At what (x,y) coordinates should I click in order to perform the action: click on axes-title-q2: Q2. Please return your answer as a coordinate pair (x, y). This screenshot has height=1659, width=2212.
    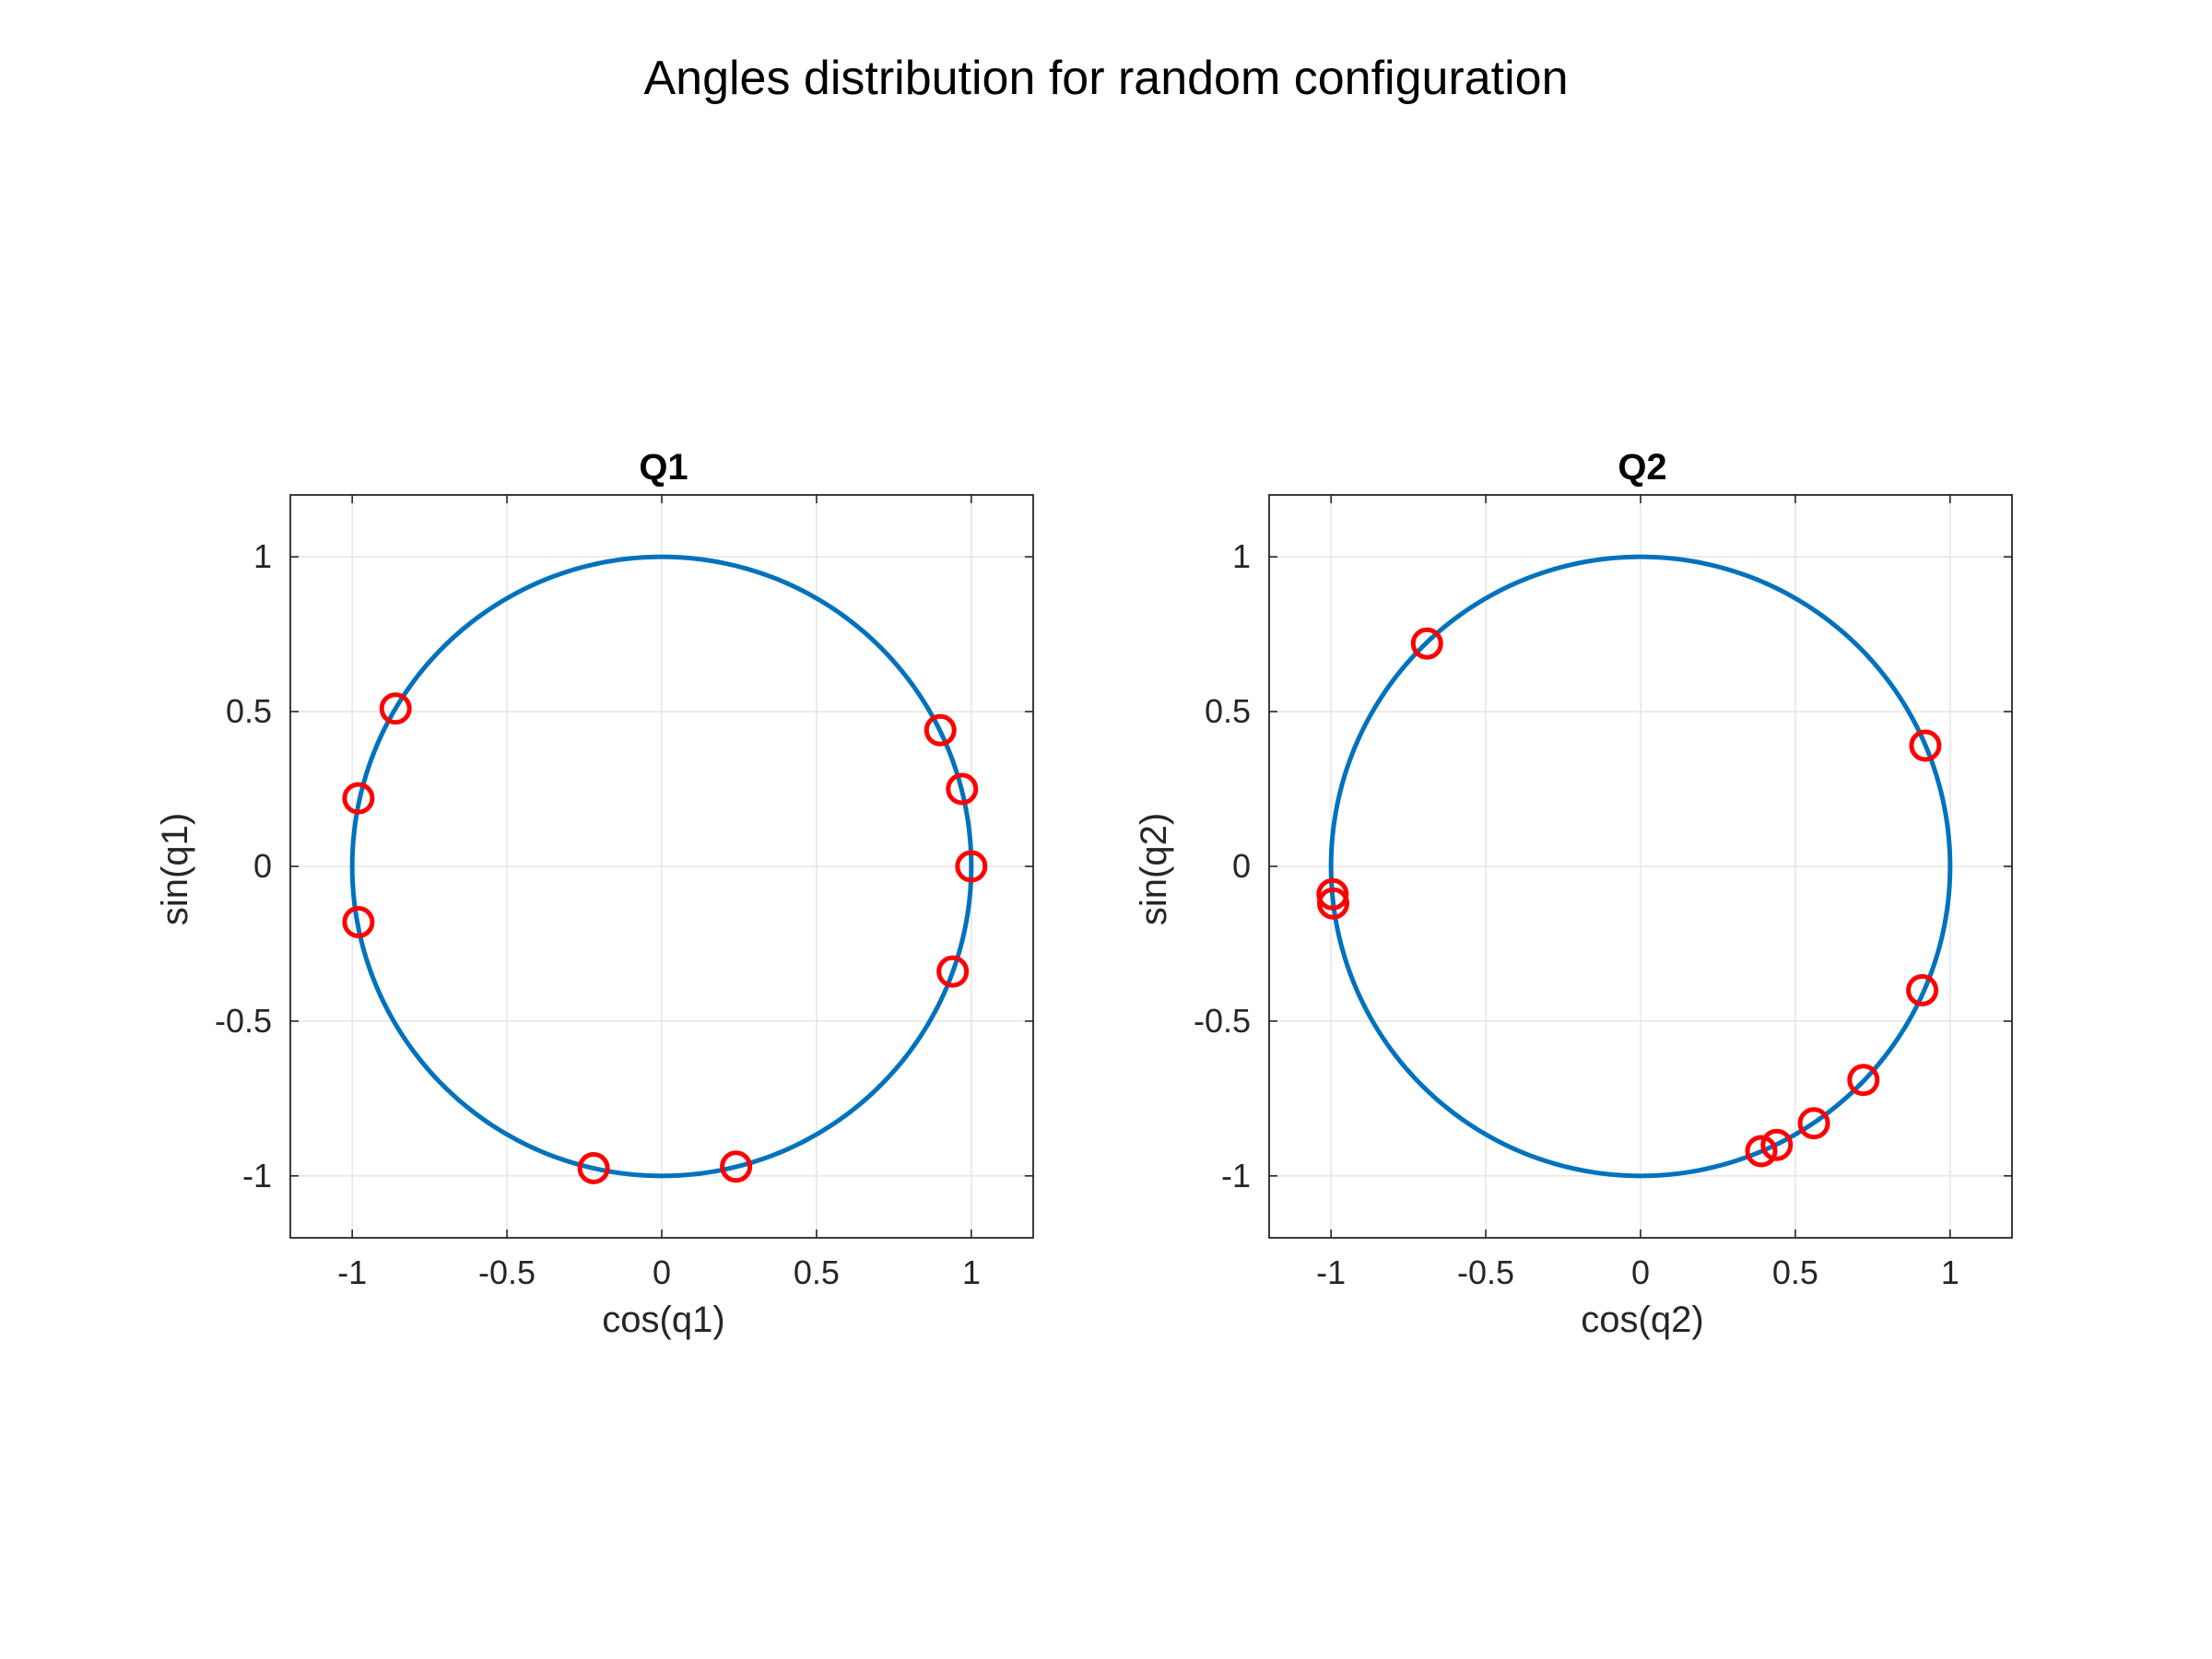
    Looking at the image, I should click on (1642, 467).